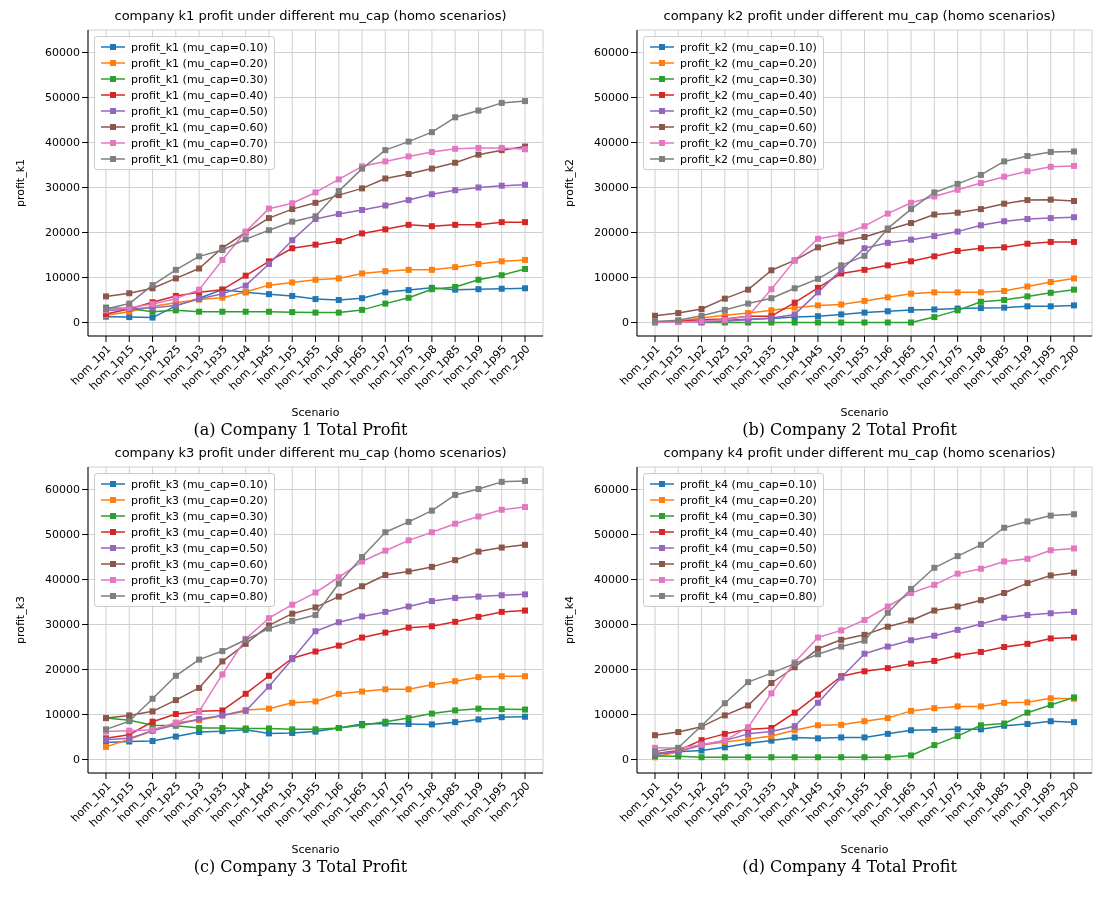 This screenshot has height=915, width=1109. What do you see at coordinates (569, 183) in the screenshot?
I see `y-axis-title: profit_k2` at bounding box center [569, 183].